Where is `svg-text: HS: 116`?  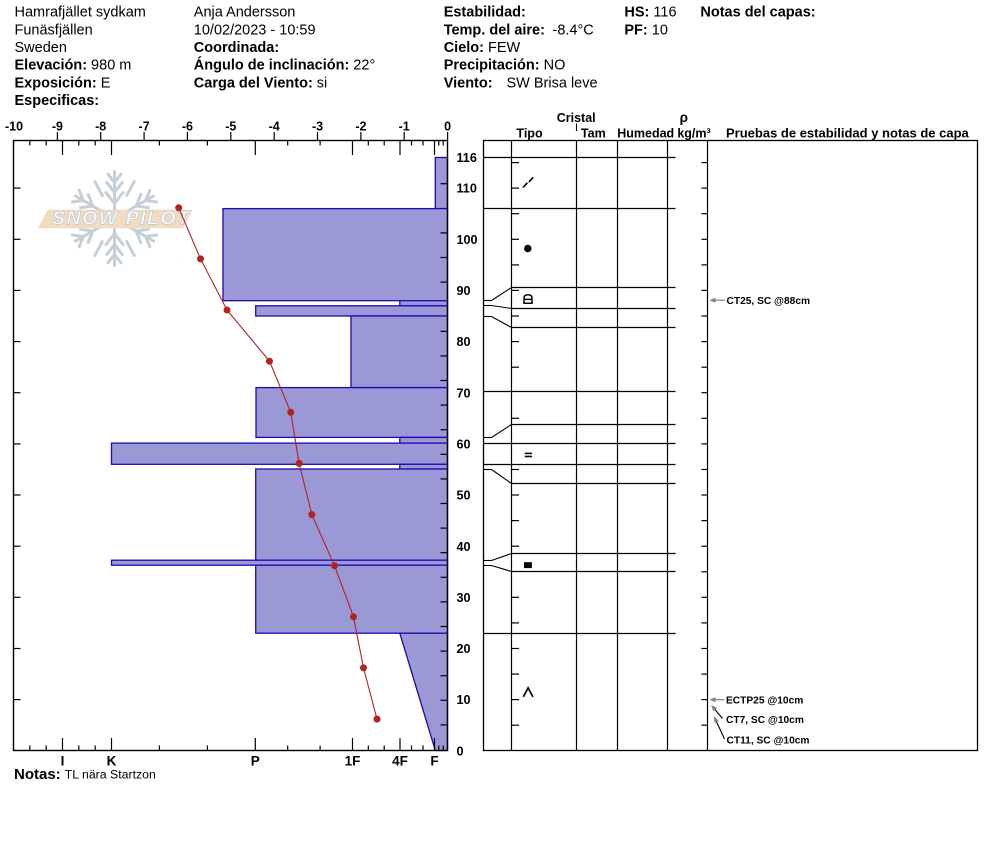
svg-text: HS: 116 is located at coordinates (650, 13).